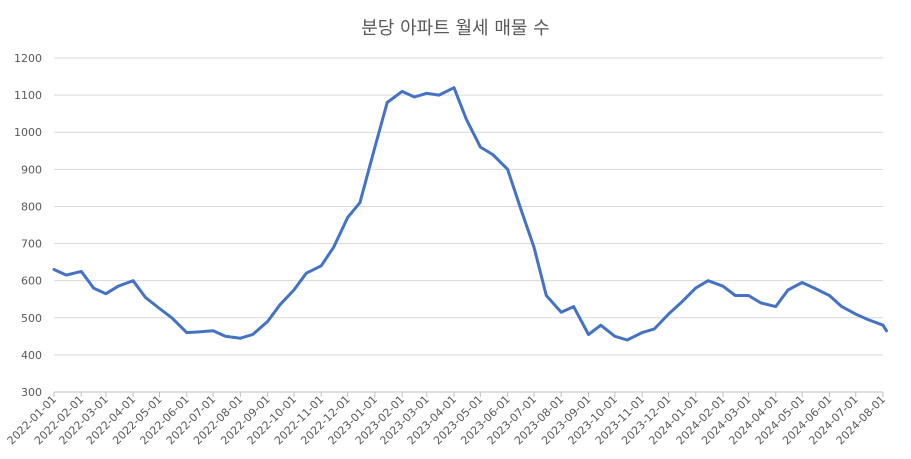 The width and height of the screenshot is (911, 459). What do you see at coordinates (28, 132) in the screenshot?
I see `y-tick-label: 1000` at bounding box center [28, 132].